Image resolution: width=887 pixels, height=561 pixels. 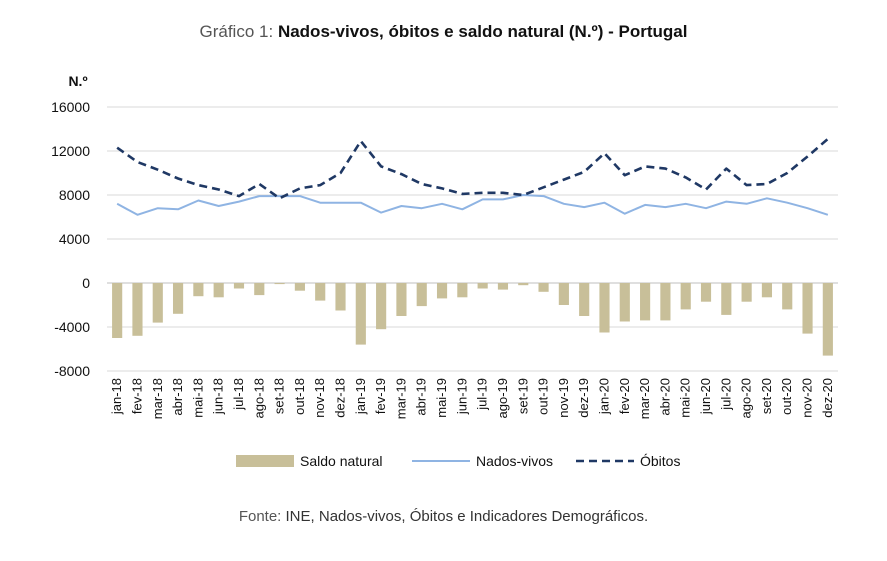 What do you see at coordinates (543, 396) in the screenshot?
I see `x-tick-label: out-19` at bounding box center [543, 396].